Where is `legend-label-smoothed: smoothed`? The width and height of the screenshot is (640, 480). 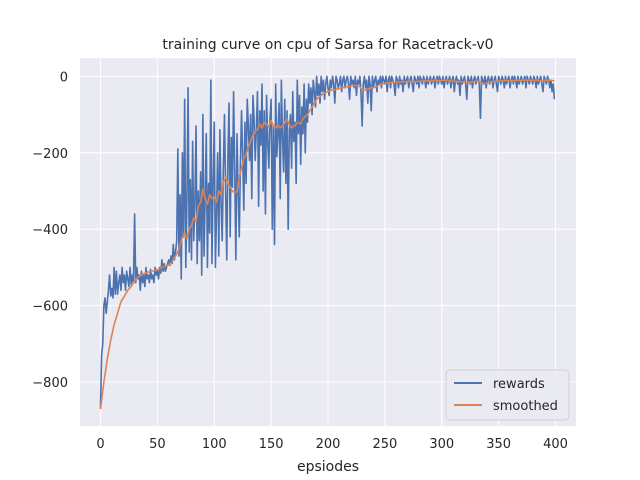
legend-label-smoothed: smoothed is located at coordinates (525, 406).